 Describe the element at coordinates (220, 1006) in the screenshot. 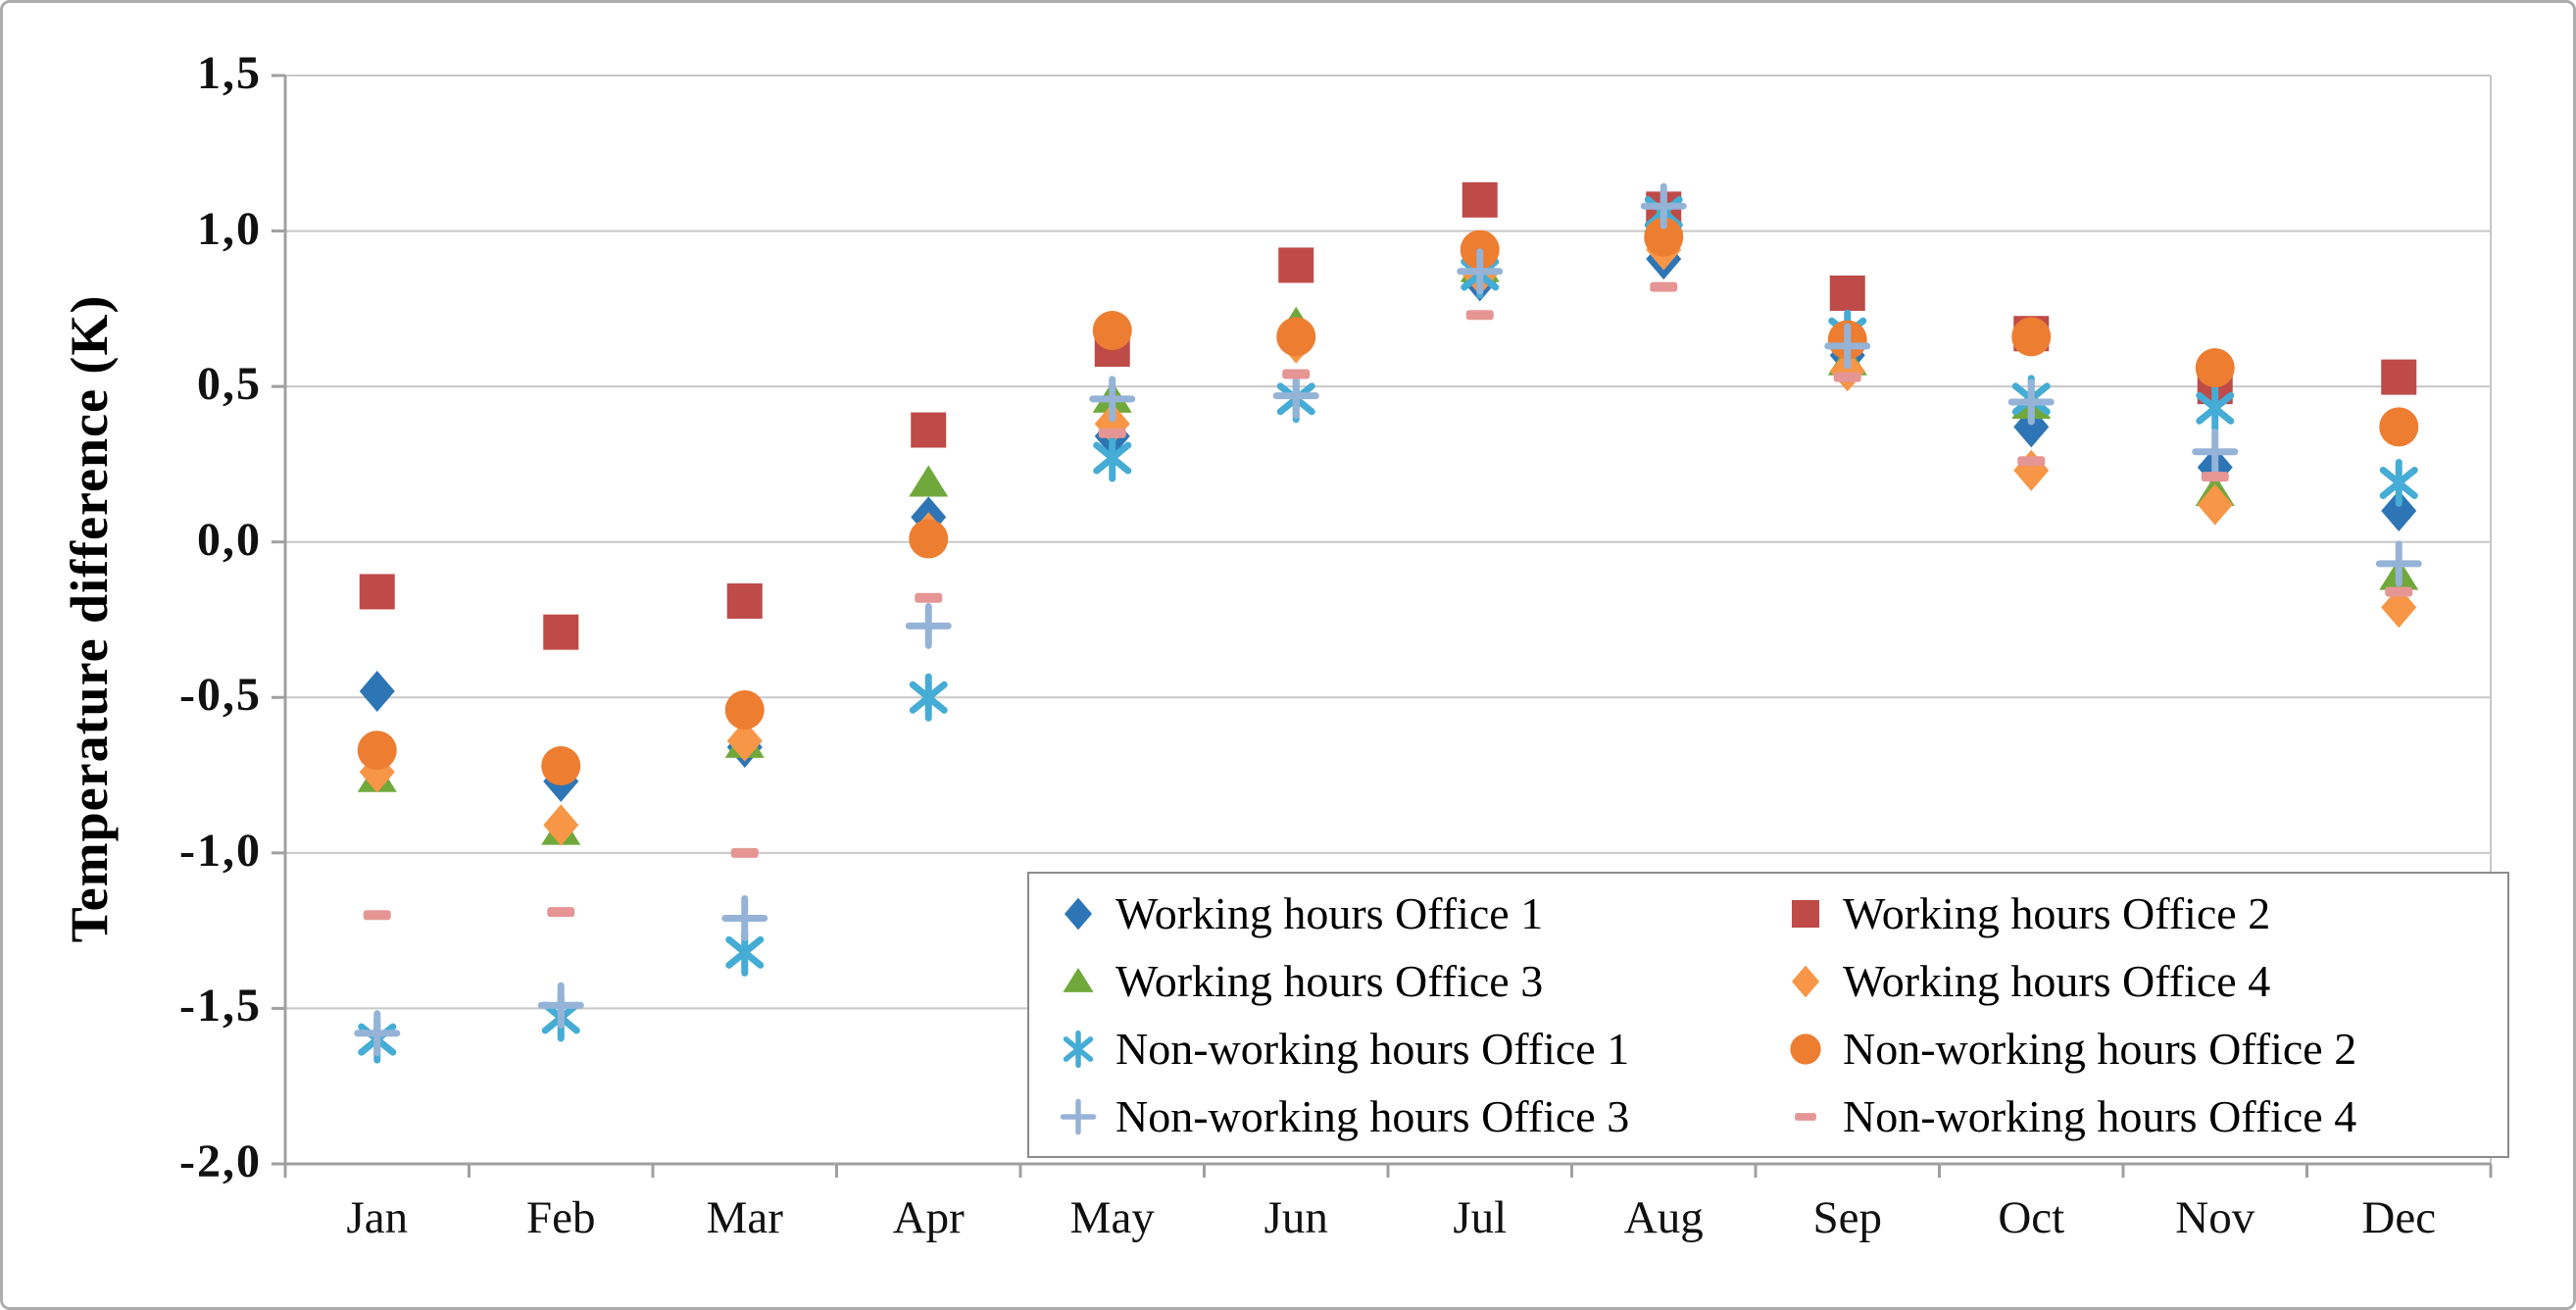

I see `y-tick-label--1-5: -1,5` at that location.